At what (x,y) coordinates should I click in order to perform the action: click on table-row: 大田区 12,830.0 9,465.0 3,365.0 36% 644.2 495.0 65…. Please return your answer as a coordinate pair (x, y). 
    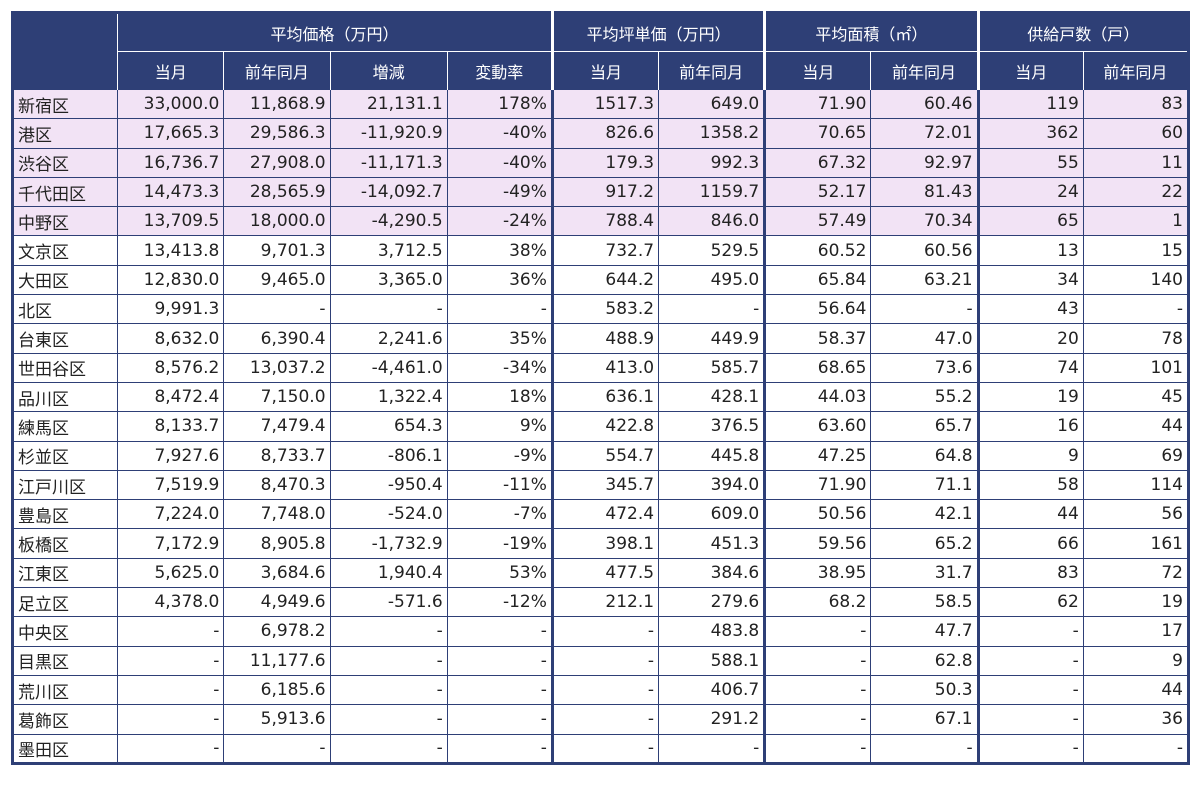
    Looking at the image, I should click on (600, 280).